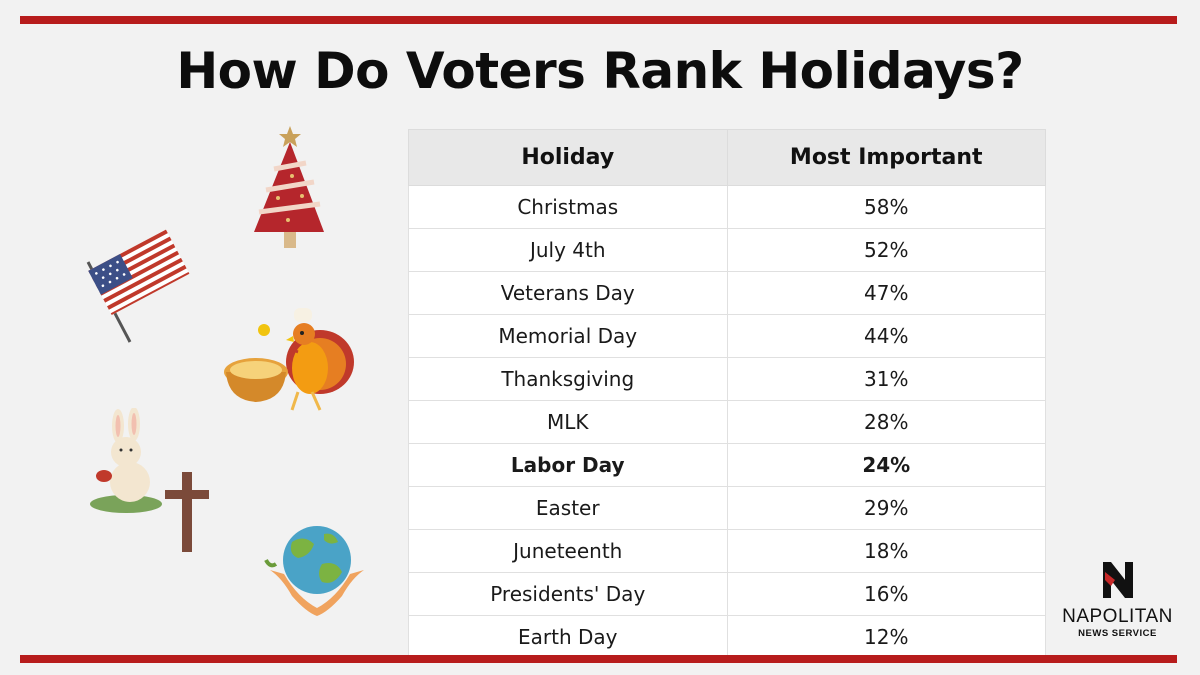 The height and width of the screenshot is (675, 1200). Describe the element at coordinates (568, 250) in the screenshot. I see `holiday-cell: July 4th` at that location.